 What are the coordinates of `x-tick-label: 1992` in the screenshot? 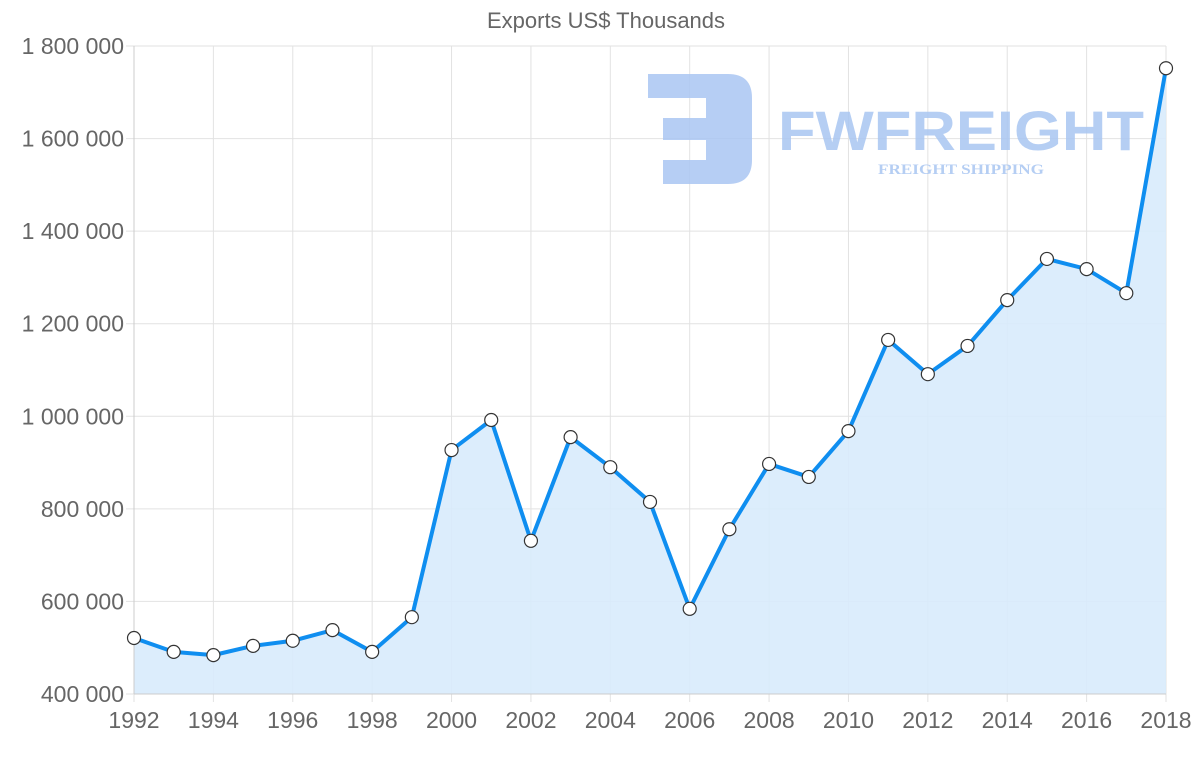 It's located at (133, 720).